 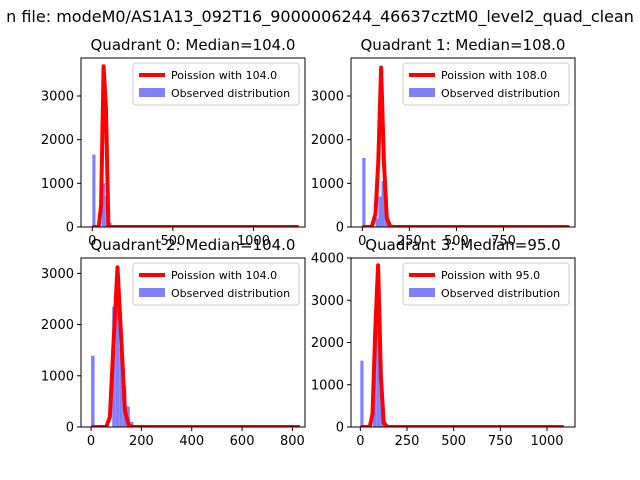 I want to click on subplot-title: Quadrant 0: Median=104.0, so click(x=193, y=45).